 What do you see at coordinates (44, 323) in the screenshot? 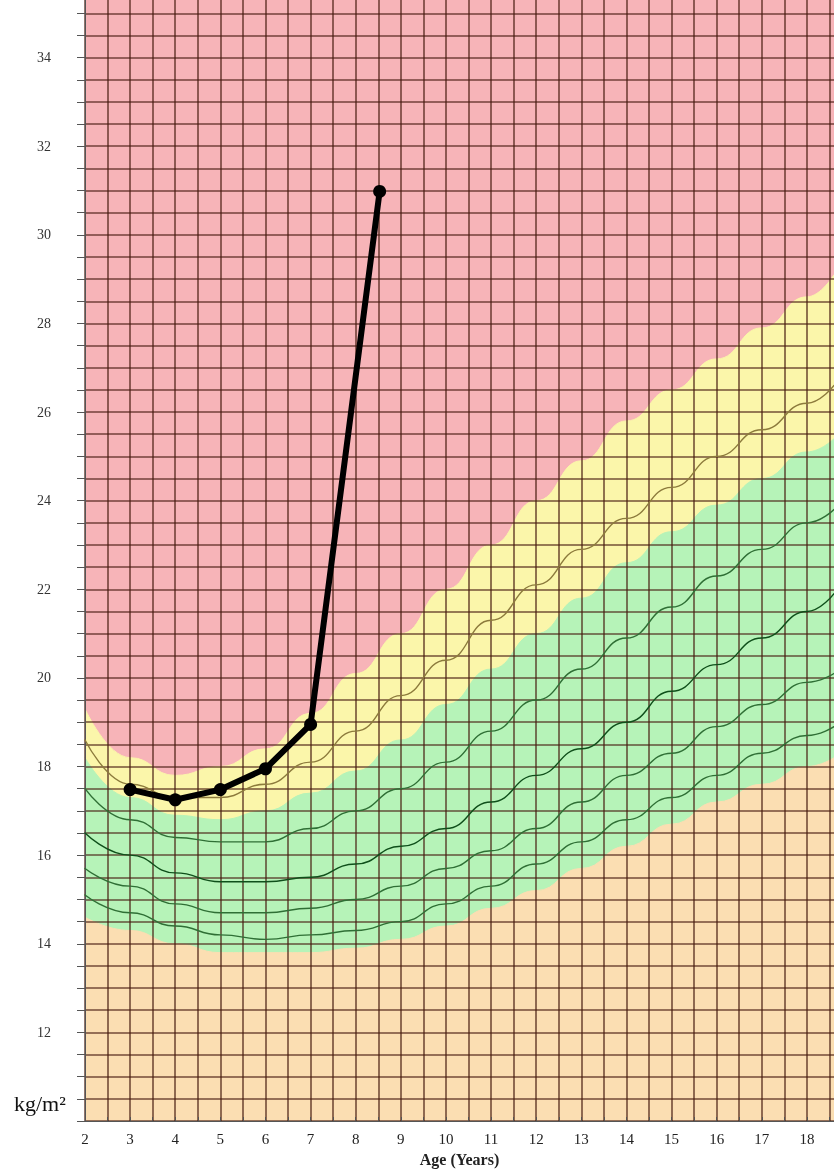
I see `y-tick-label: 28` at bounding box center [44, 323].